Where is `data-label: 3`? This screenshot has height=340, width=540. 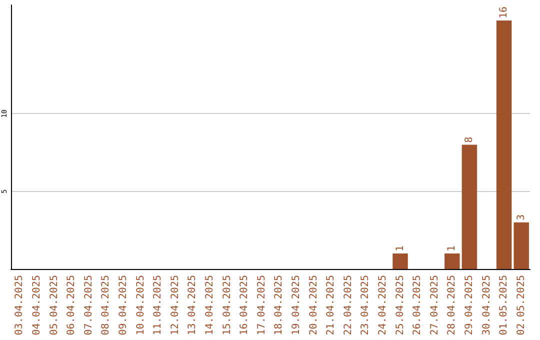 data-label: 3 is located at coordinates (521, 217).